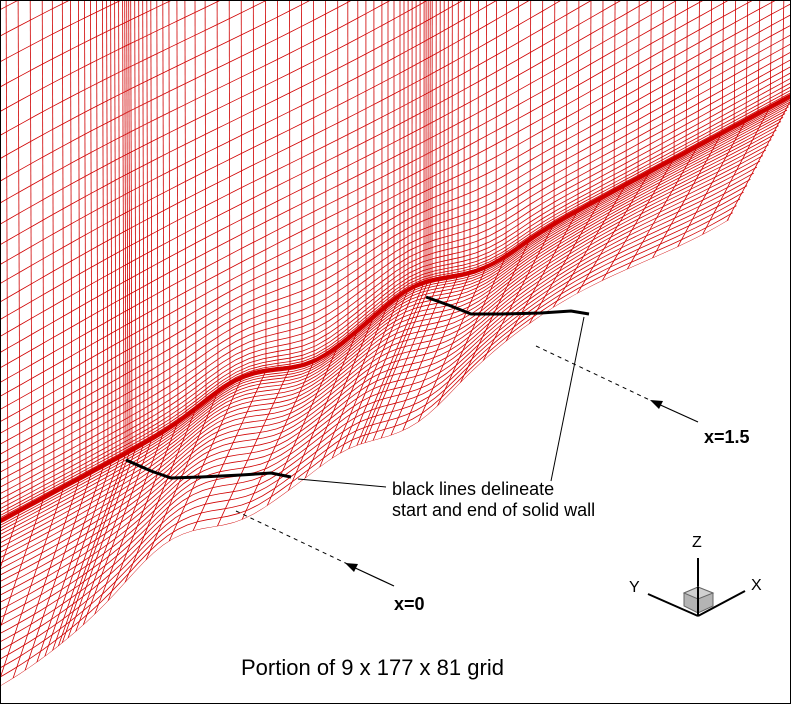  I want to click on x15-arrow, so click(677, 412).